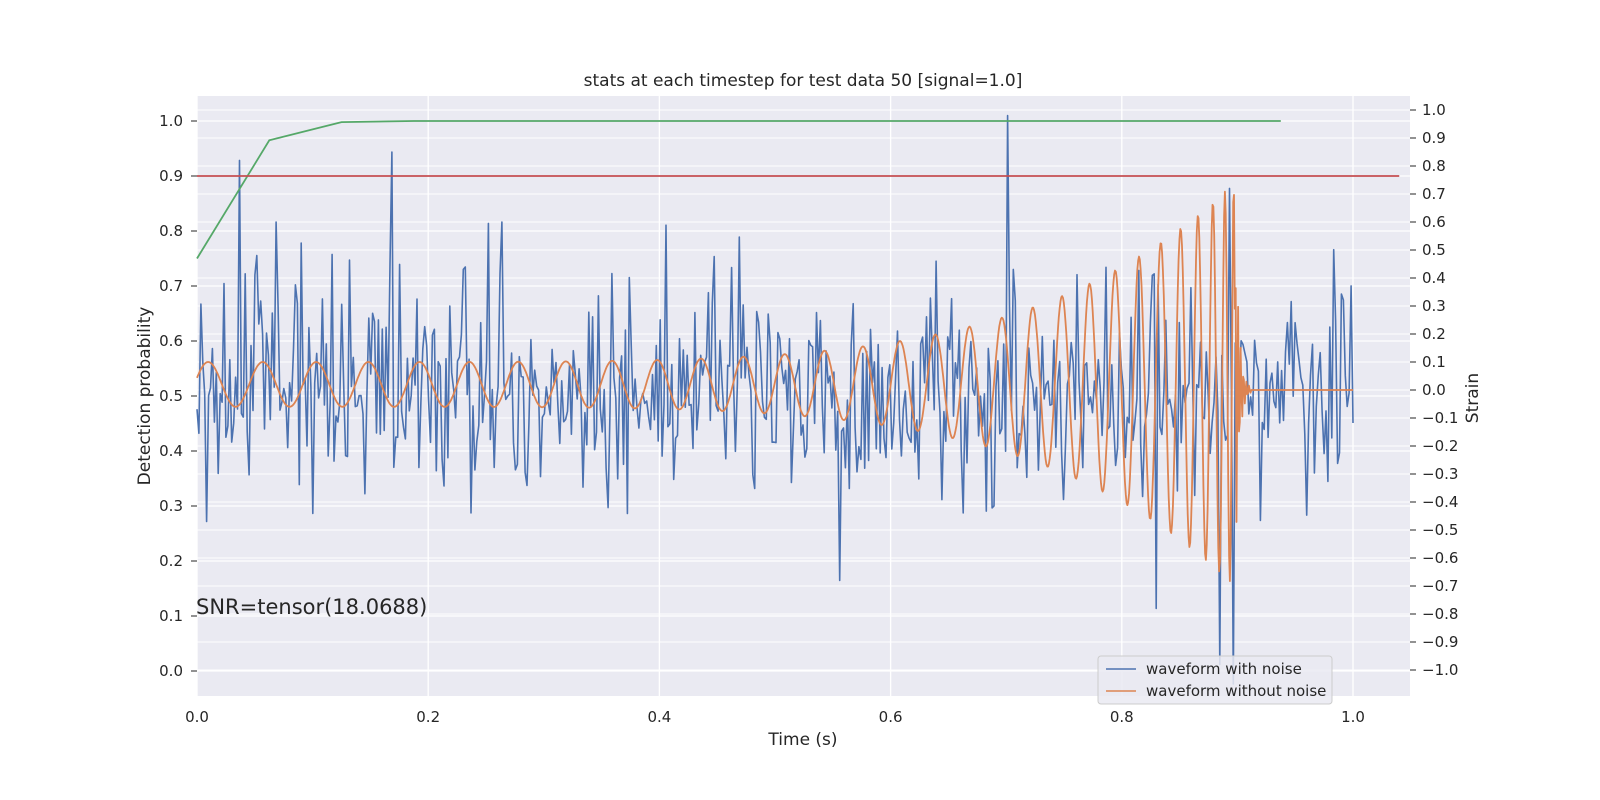 This screenshot has width=1600, height=800. What do you see at coordinates (1434, 138) in the screenshot?
I see `y-tick-label-right: 0.9` at bounding box center [1434, 138].